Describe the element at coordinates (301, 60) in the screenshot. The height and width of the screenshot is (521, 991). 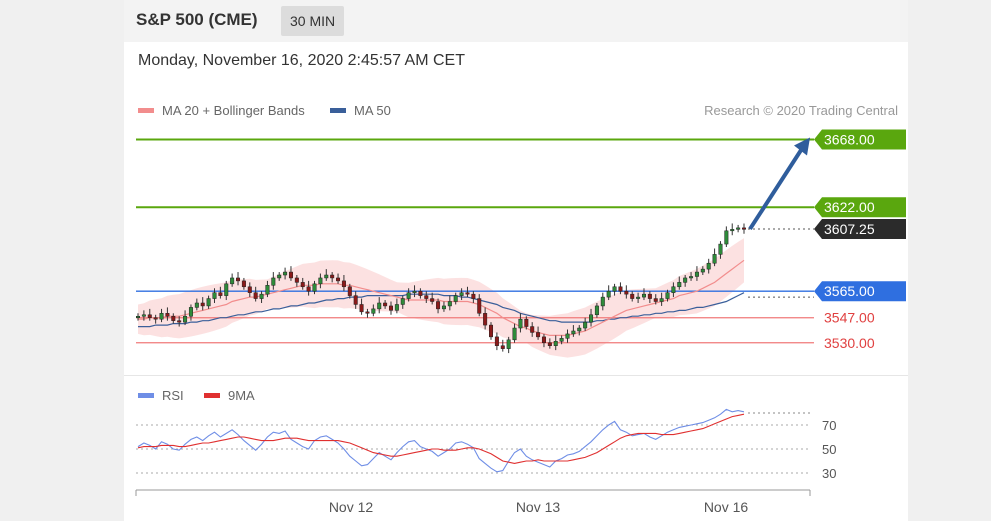
I see `timestamp: Monday, November 16, 2020 2:45:57 AM CET` at that location.